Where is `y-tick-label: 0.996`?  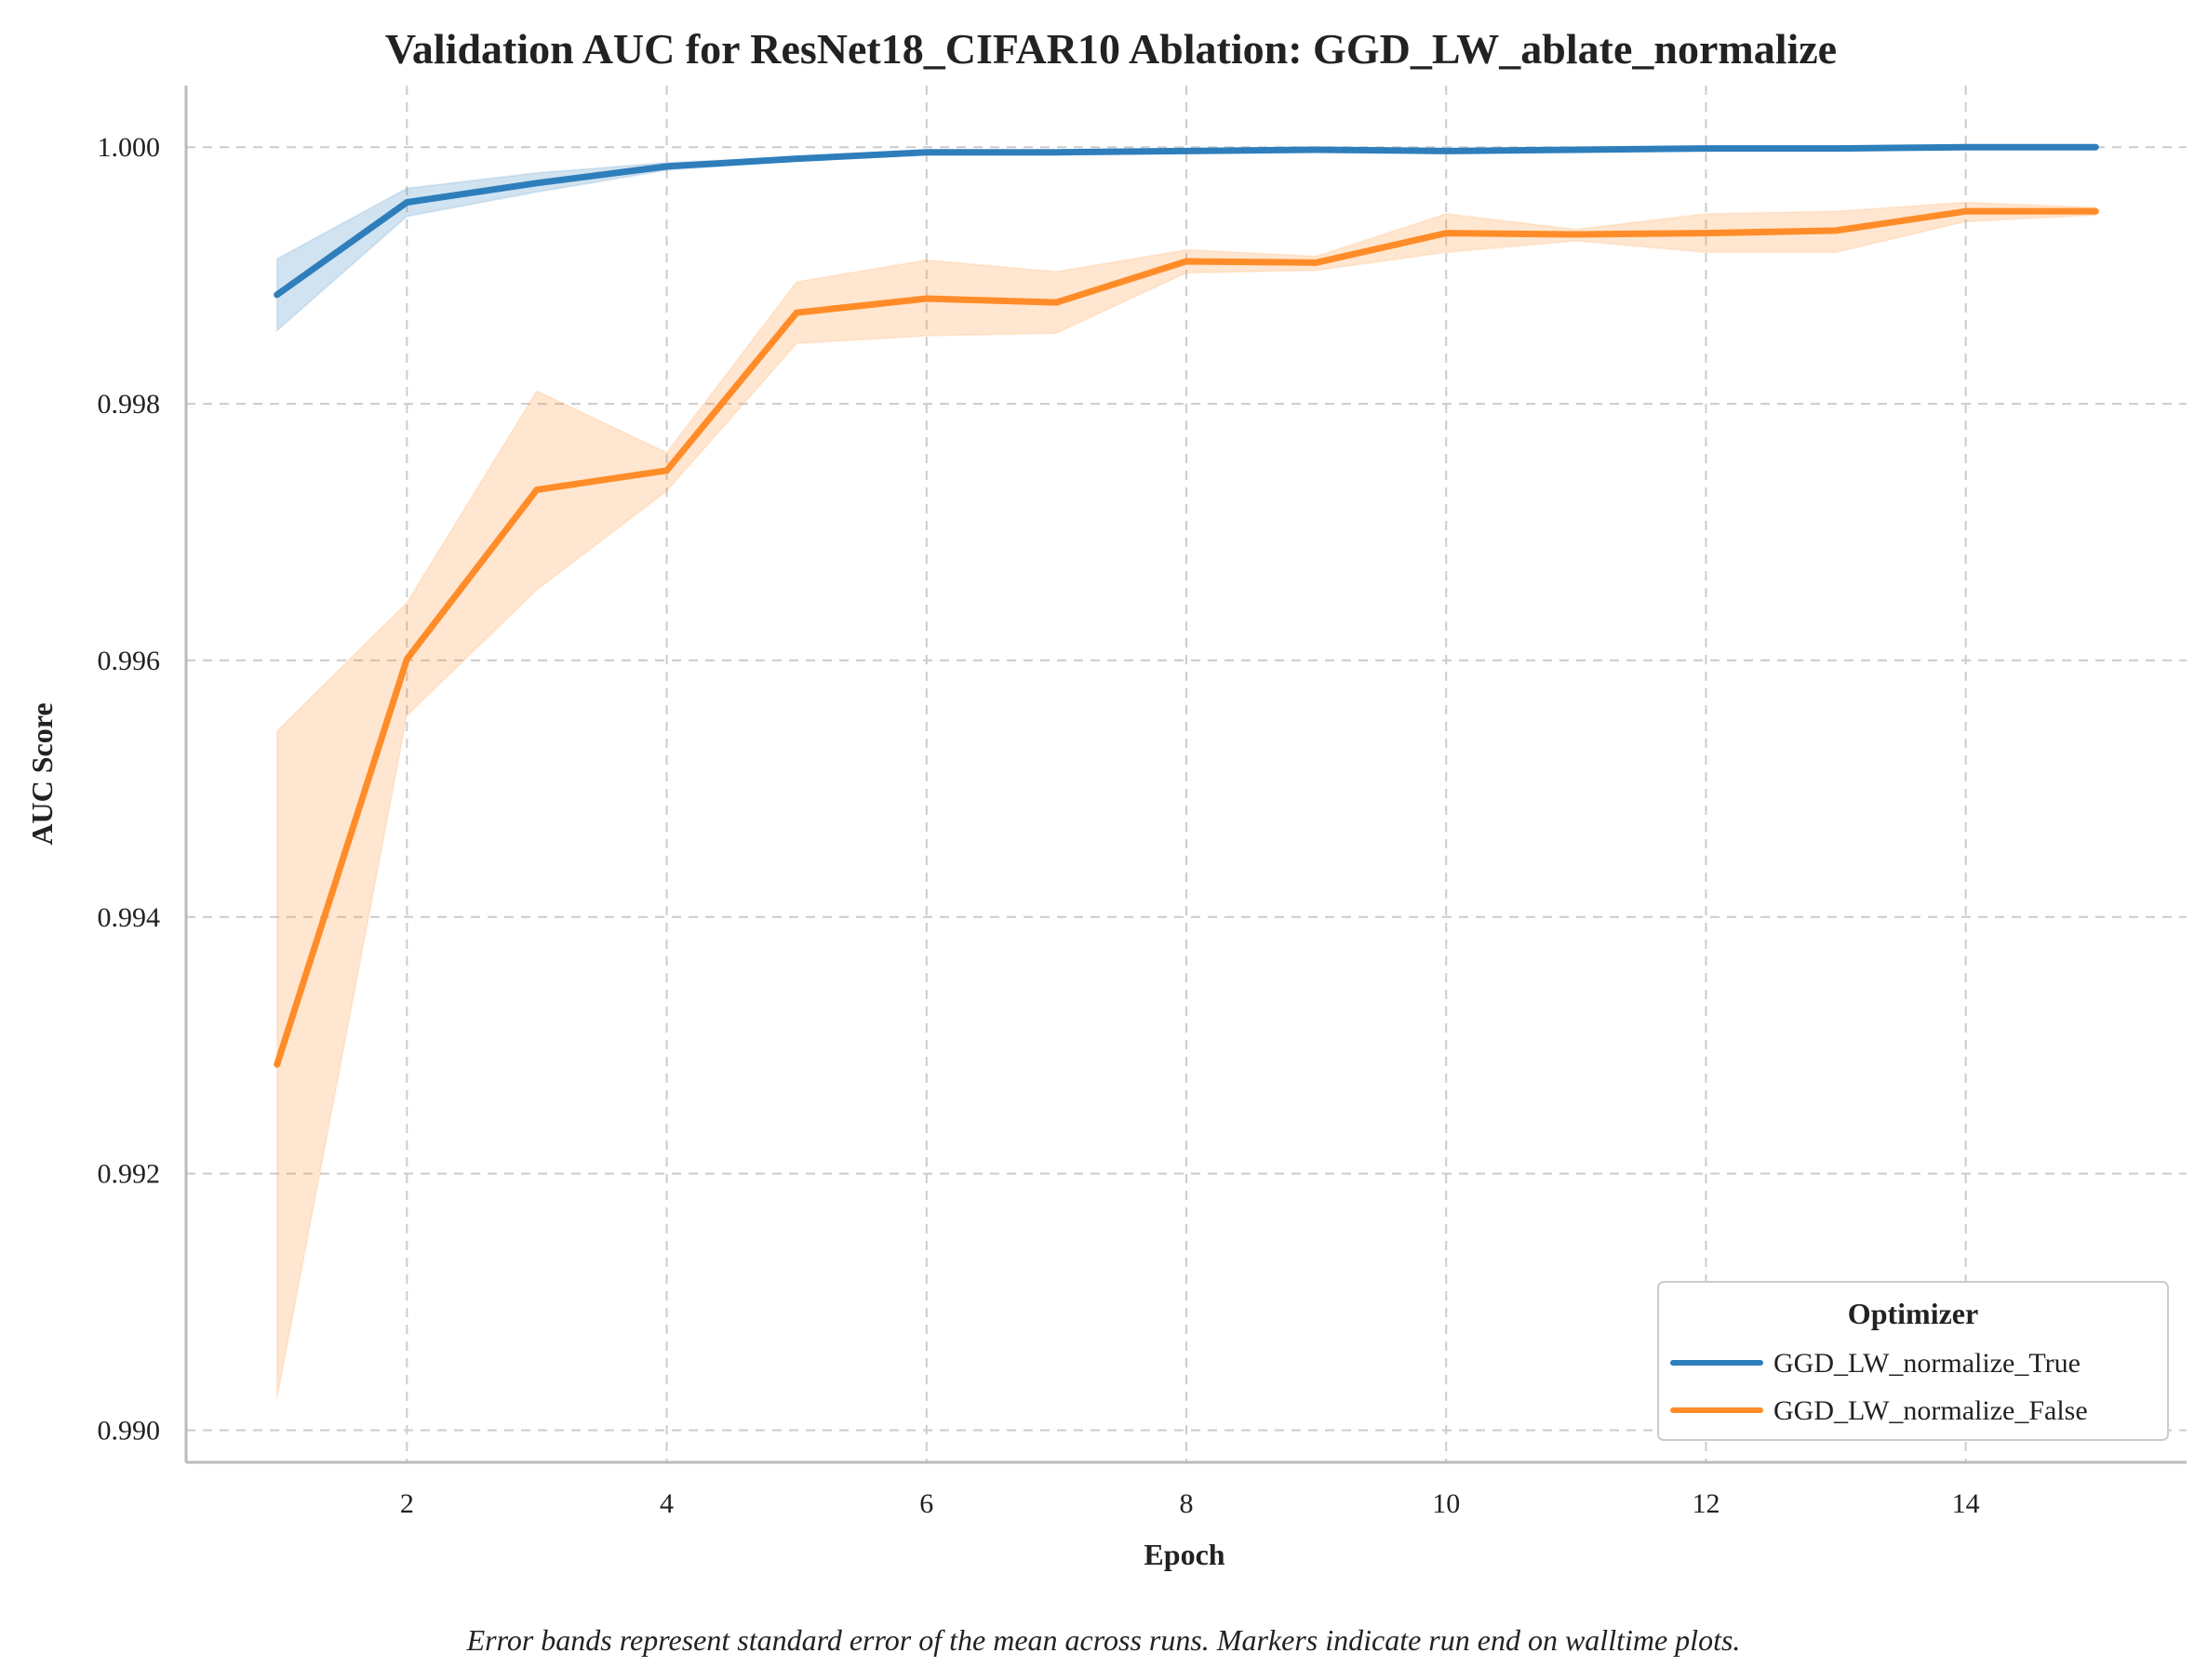 y-tick-label: 0.996 is located at coordinates (129, 661).